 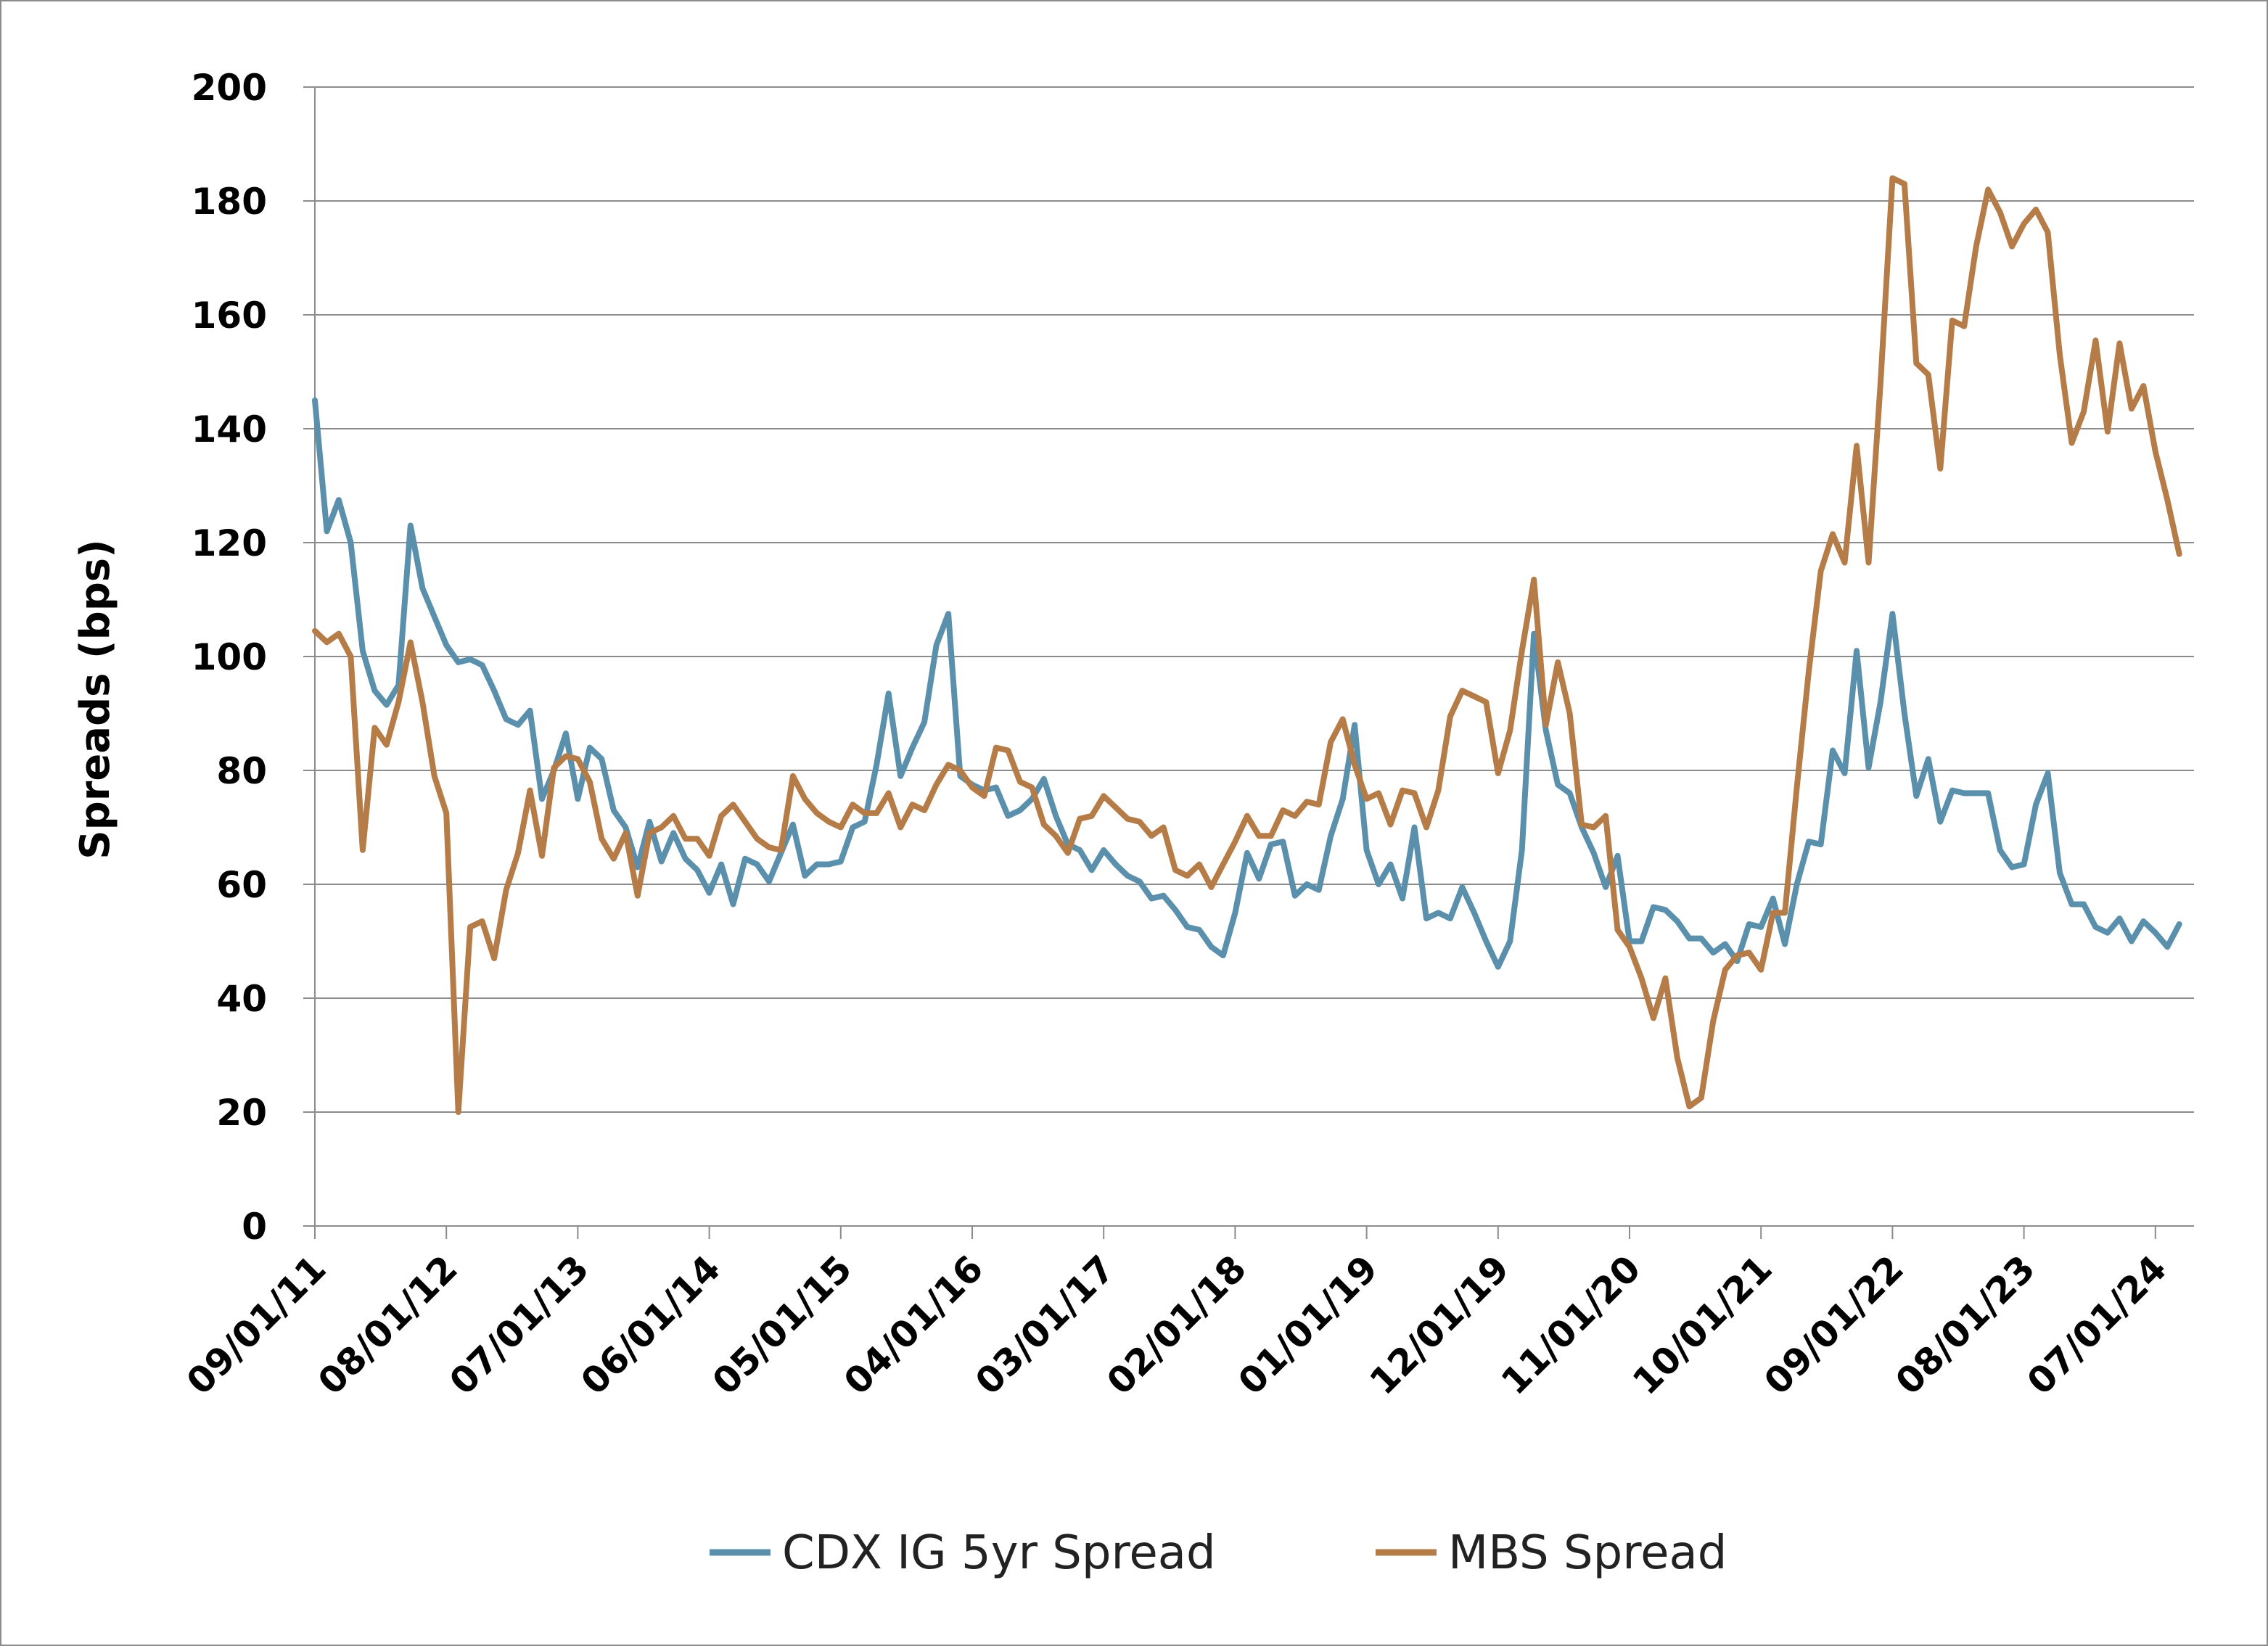 I want to click on x-tick-label: 05/01/15, so click(x=782, y=1324).